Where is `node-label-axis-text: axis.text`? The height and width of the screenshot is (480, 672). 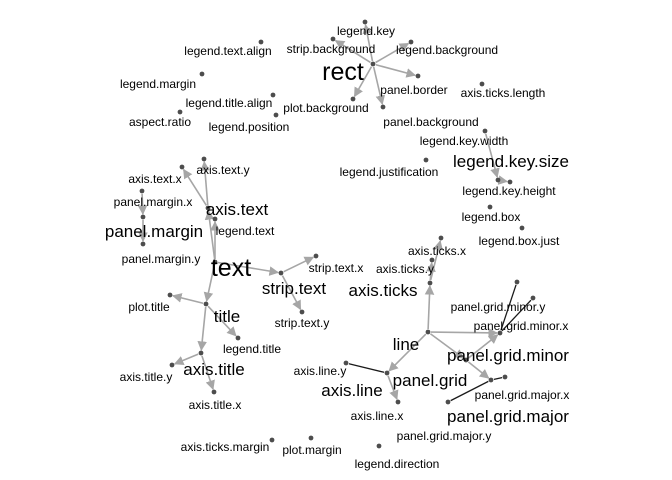
node-label-axis-text: axis.text is located at coordinates (237, 209).